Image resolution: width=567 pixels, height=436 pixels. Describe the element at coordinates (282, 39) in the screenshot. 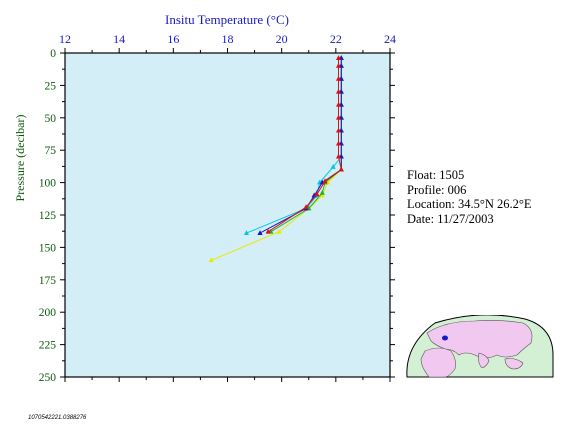

I see `x-tick-label: 20` at that location.